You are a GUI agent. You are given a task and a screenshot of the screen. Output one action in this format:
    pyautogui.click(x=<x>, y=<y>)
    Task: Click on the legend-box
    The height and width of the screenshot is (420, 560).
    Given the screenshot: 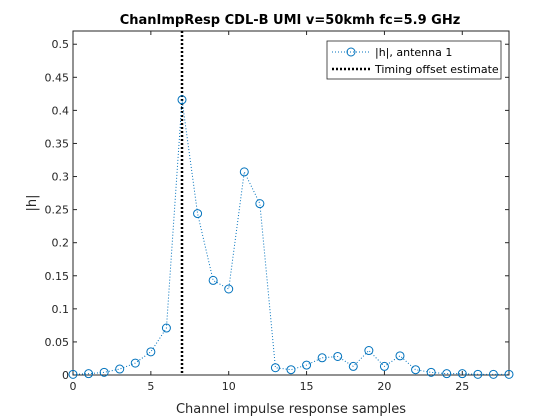 What is the action you would take?
    pyautogui.click(x=414, y=60)
    